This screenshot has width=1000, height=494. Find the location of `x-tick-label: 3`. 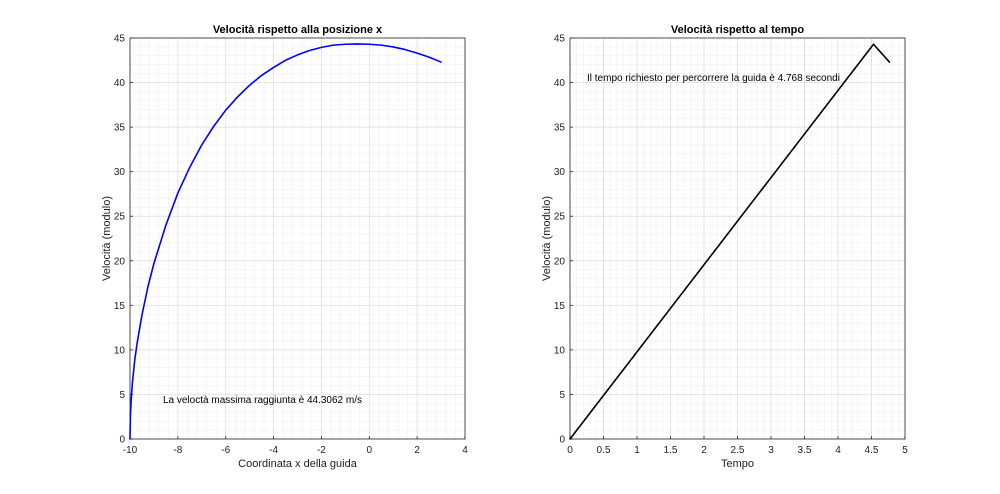

x-tick-label: 3 is located at coordinates (771, 450).